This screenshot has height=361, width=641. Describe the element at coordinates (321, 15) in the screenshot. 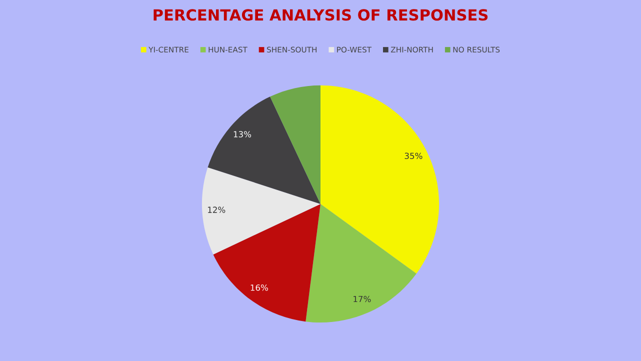

I see `chart-title: PERCENTAGE ANALYSIS OF RESPONSES` at that location.